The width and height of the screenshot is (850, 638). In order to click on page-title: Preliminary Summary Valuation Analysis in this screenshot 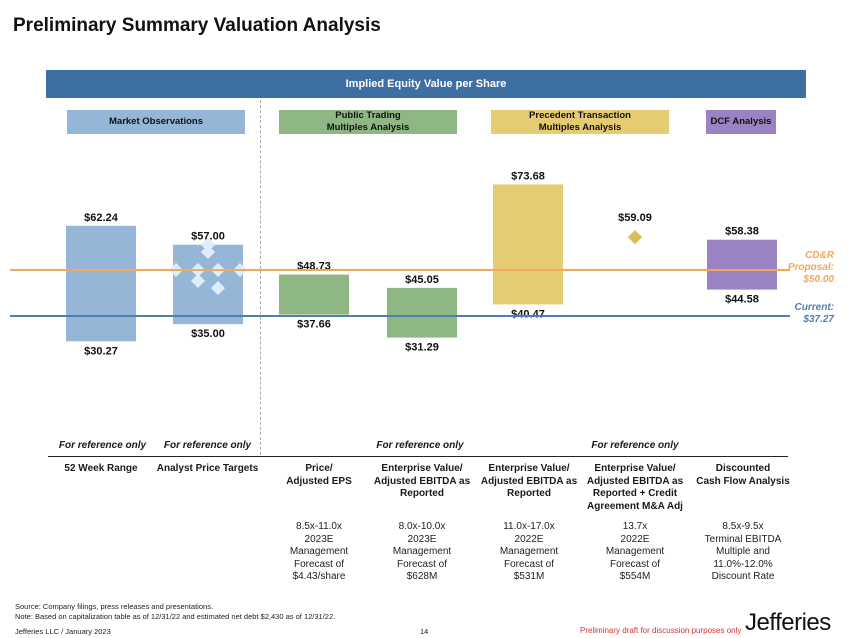, I will do `click(197, 25)`.